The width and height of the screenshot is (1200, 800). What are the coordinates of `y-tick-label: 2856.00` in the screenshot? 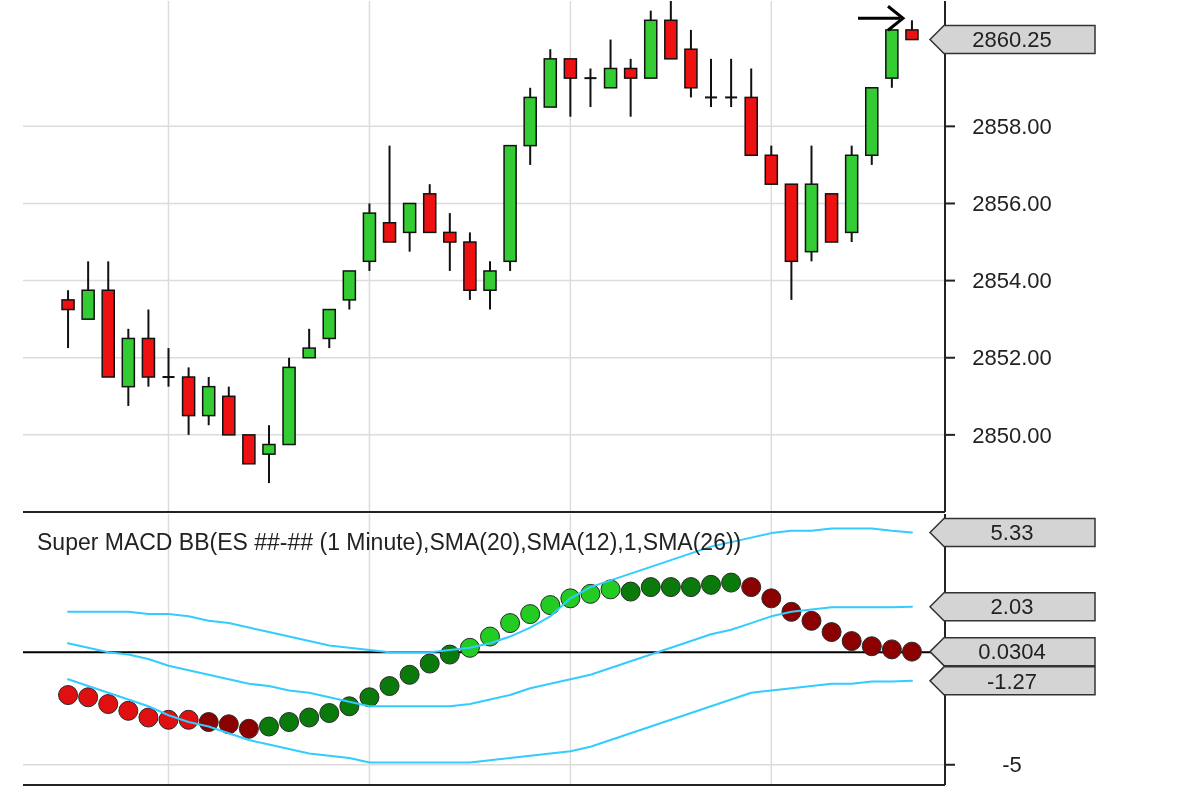 It's located at (1012, 204).